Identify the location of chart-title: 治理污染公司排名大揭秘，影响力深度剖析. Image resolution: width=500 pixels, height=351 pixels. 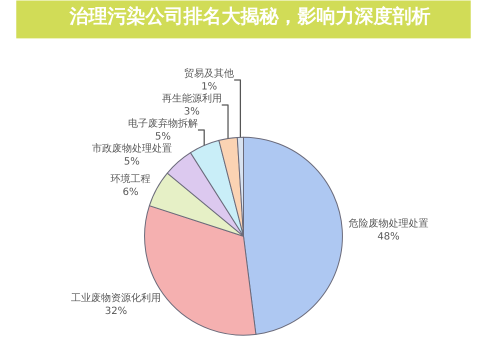
(249, 16).